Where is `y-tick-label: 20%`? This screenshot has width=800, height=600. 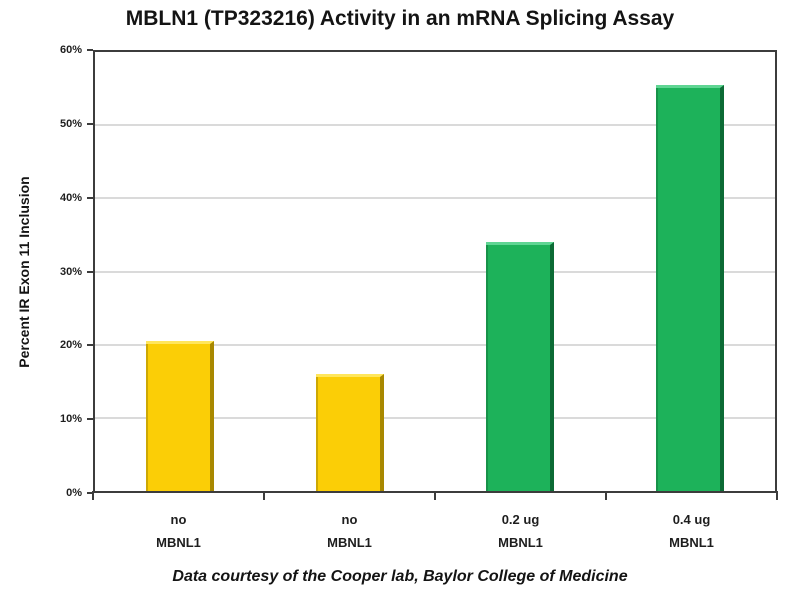
y-tick-label: 20% is located at coordinates (70, 345).